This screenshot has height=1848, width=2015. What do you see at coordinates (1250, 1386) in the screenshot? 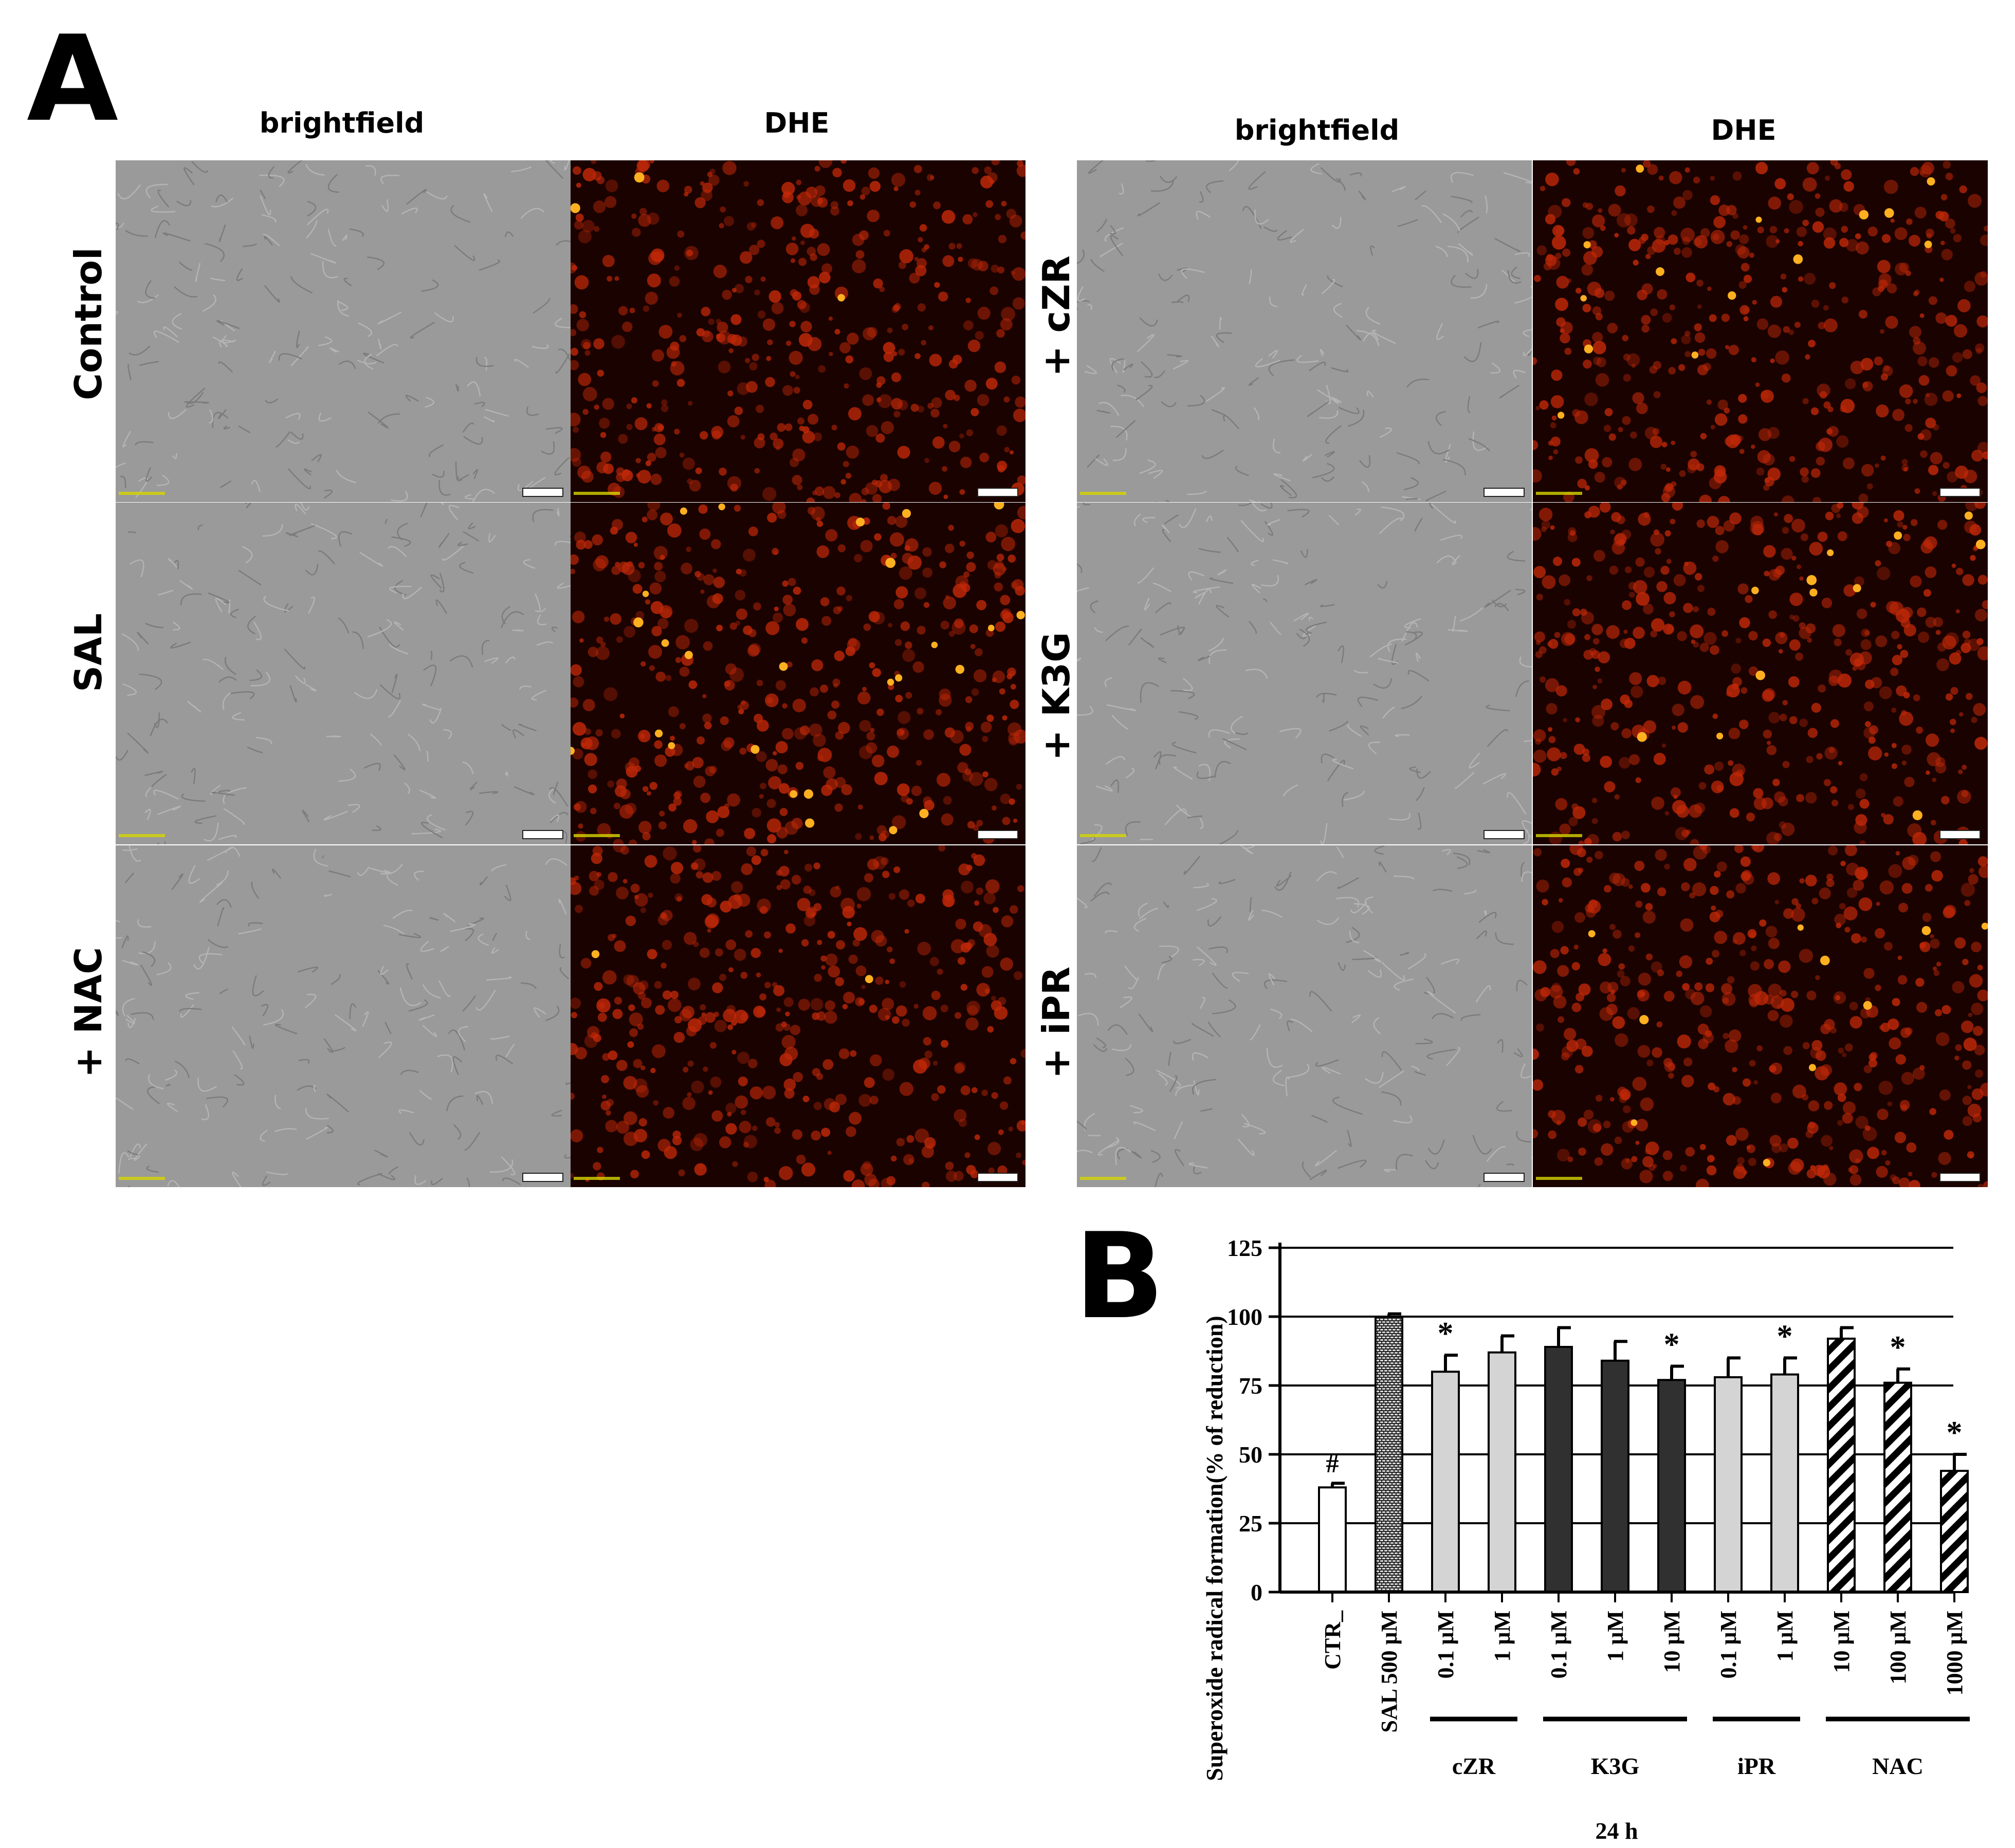
I see `y-tick-label: 75` at bounding box center [1250, 1386].